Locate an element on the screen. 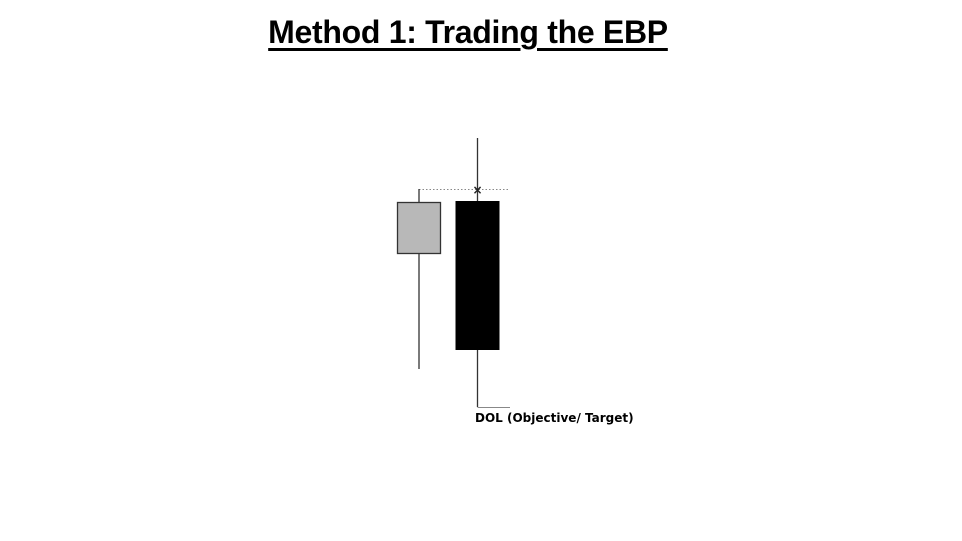 The width and height of the screenshot is (962, 541). target-label: DOL (Objective/ Target) is located at coordinates (554, 418).